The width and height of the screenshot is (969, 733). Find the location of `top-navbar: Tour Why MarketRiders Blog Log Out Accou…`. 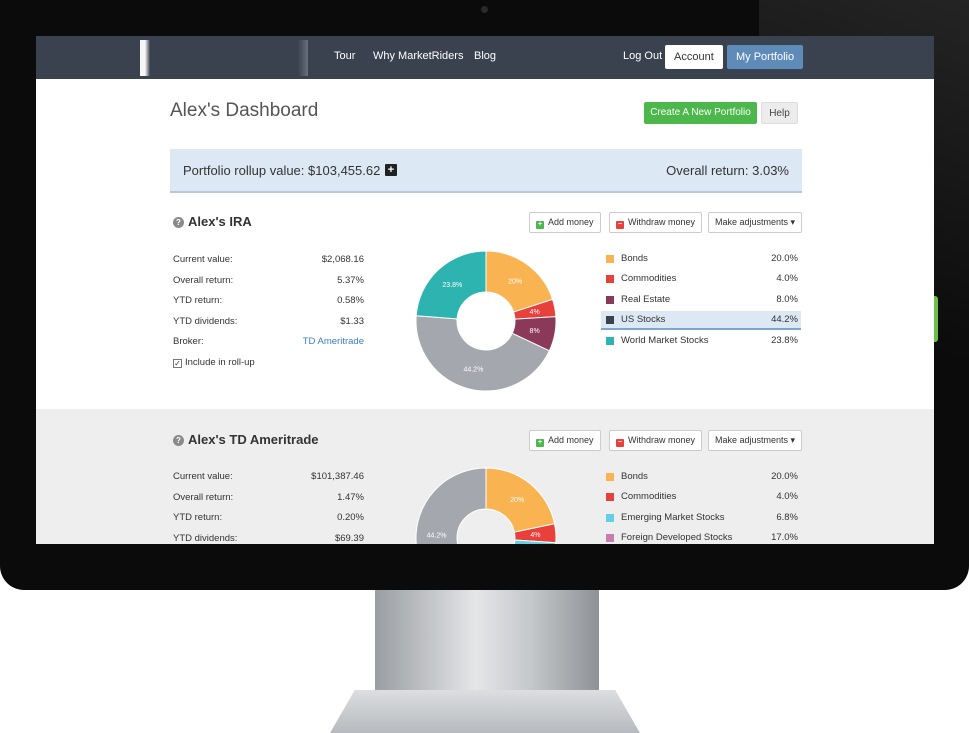

top-navbar: Tour Why MarketRiders Blog Log Out Accou… is located at coordinates (485, 57).